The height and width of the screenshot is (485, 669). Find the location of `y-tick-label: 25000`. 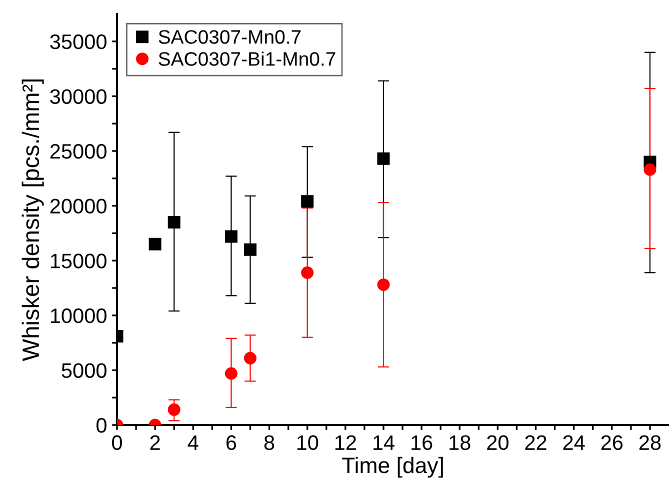

y-tick-label: 25000 is located at coordinates (78, 151).